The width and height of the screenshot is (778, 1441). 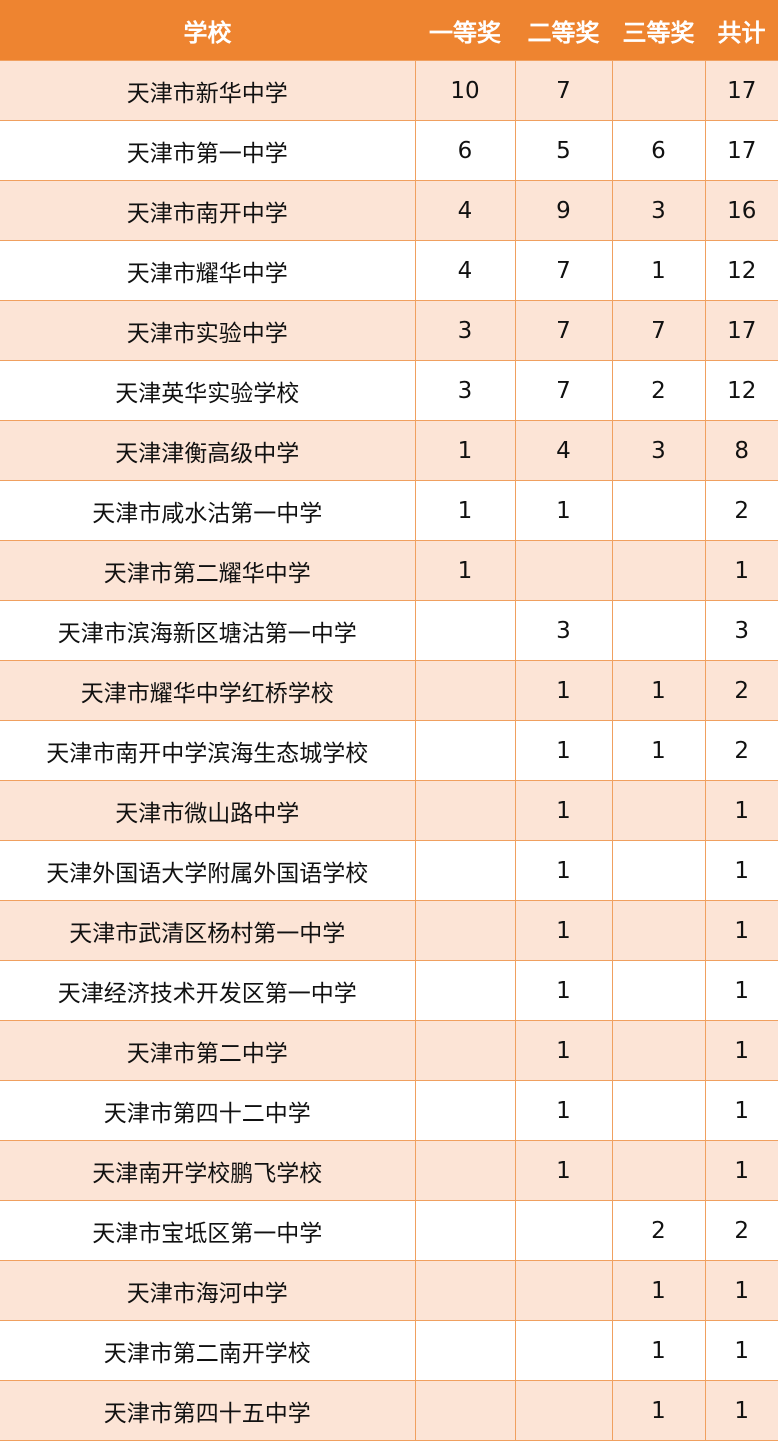 I want to click on cell-school: 天津市第二耀华中学, so click(x=208, y=570).